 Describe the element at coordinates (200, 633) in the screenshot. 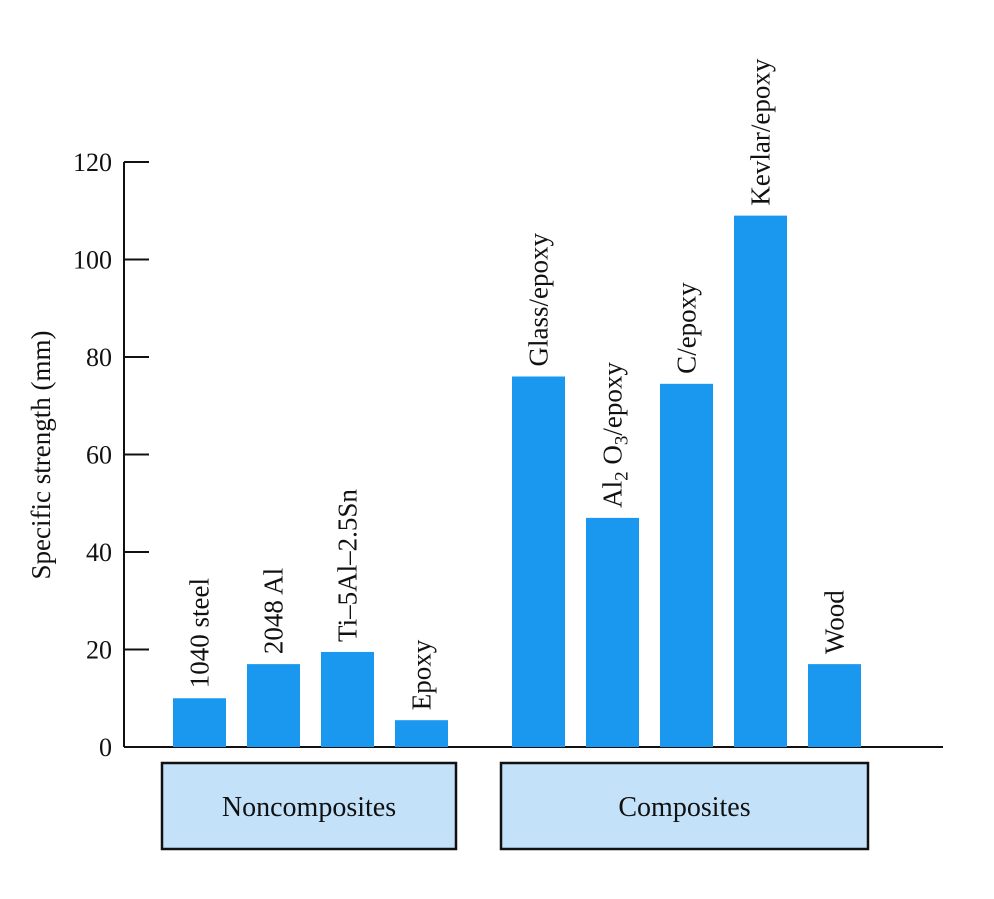

I see `bar-label-1040-steel: 1040 steel` at that location.